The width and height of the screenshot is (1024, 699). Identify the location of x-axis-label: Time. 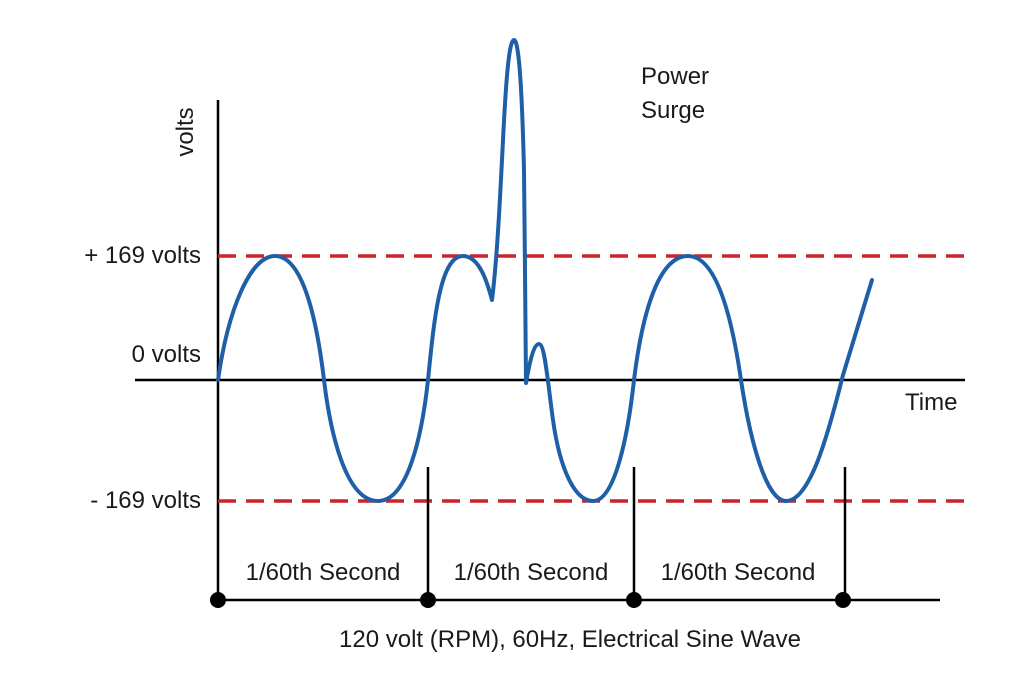
(931, 402).